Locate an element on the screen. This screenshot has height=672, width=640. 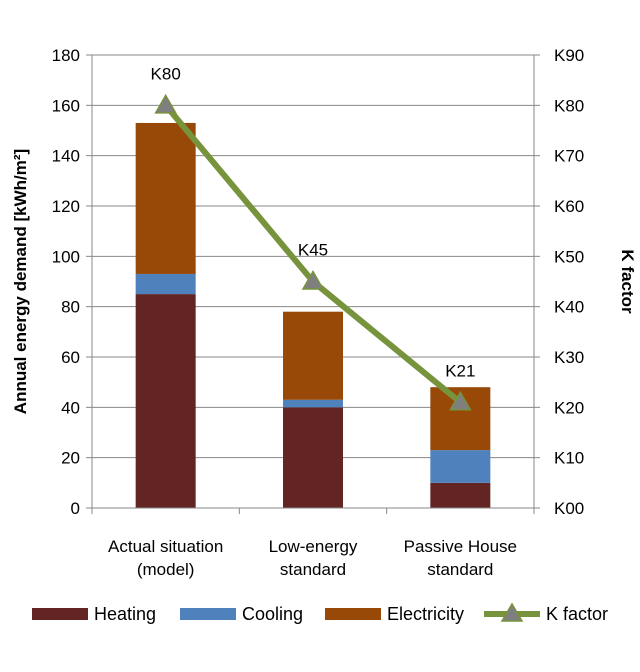
y-tick-label: 20 is located at coordinates (70, 458).